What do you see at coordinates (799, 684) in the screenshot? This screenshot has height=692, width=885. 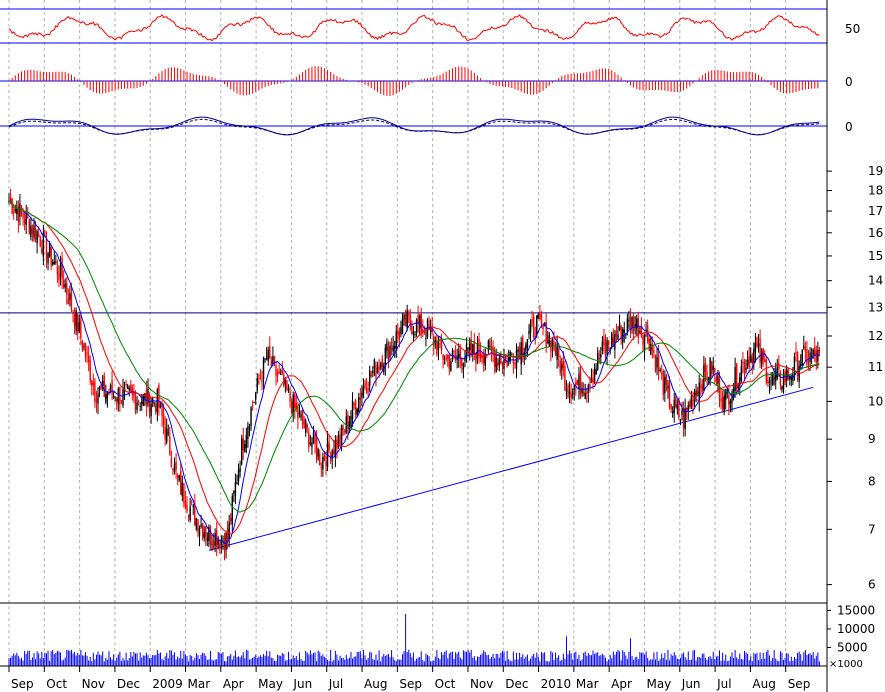 I see `month-label: Sep` at bounding box center [799, 684].